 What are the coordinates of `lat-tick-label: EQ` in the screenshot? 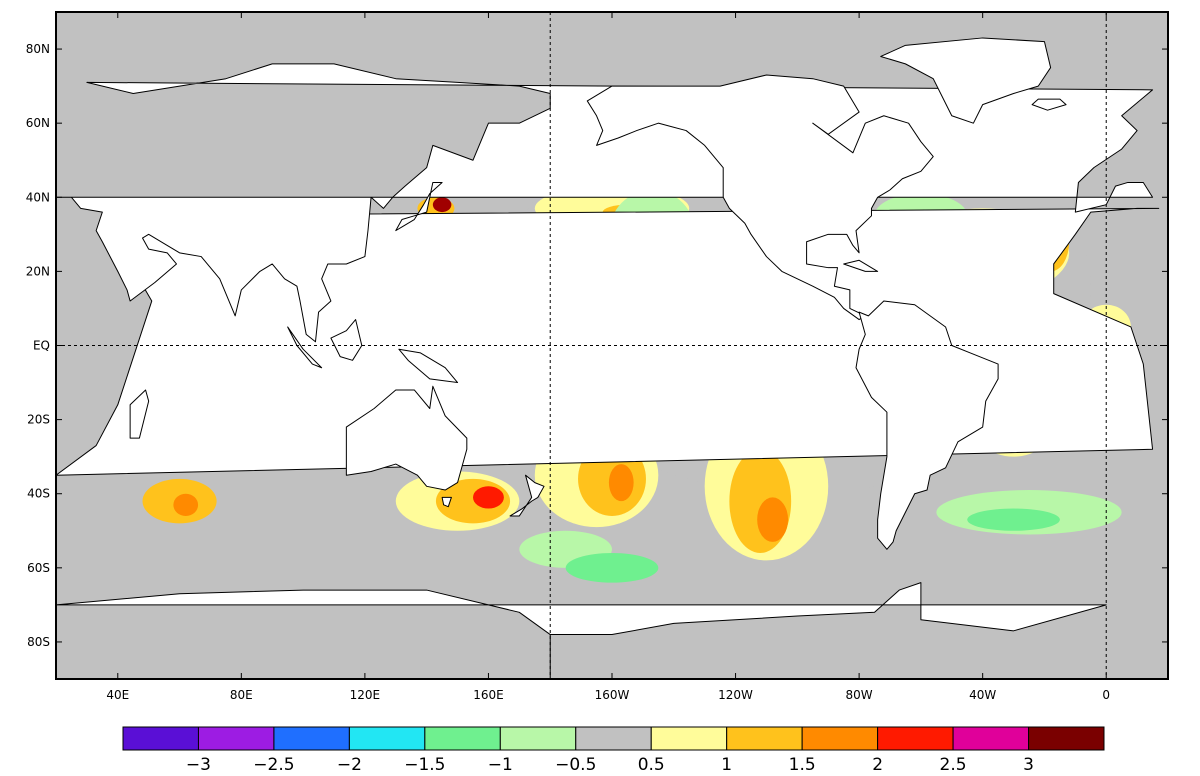 It's located at (41, 346).